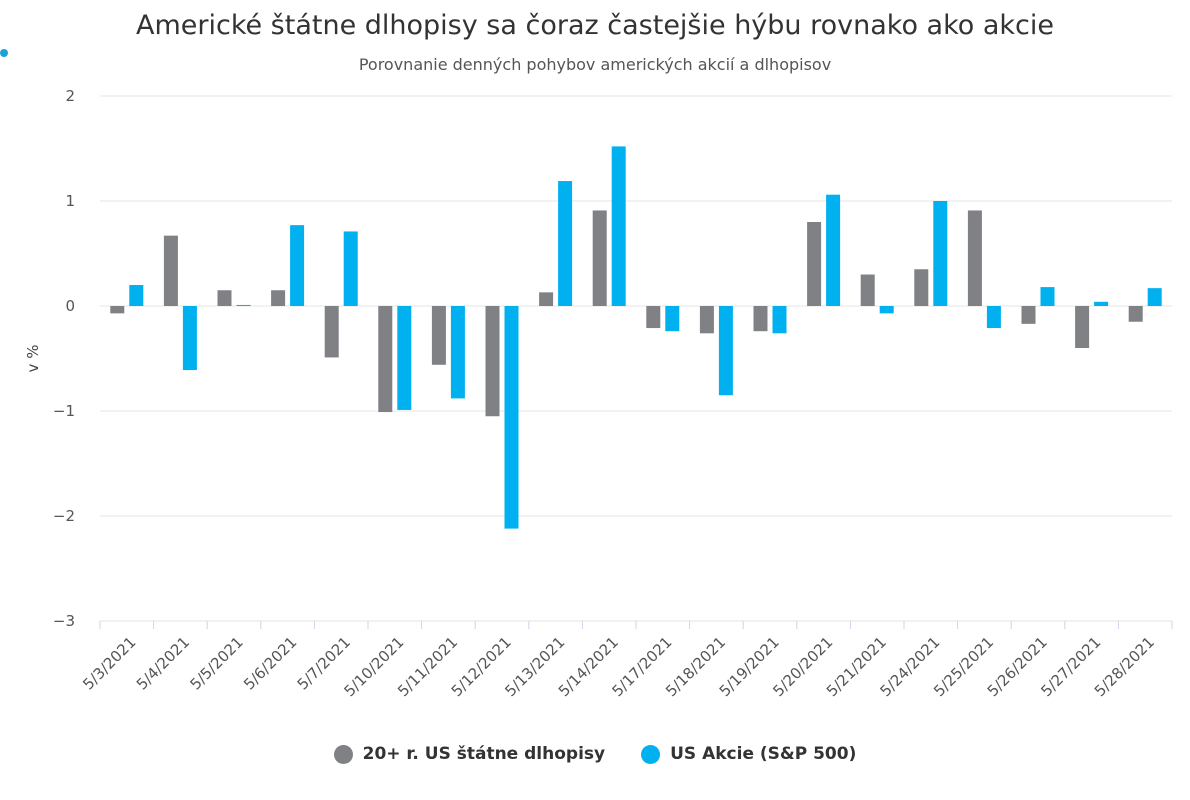 The image size is (1190, 800). Describe the element at coordinates (484, 754) in the screenshot. I see `legend-label-bonds: 20+ r. US štátne dlhopisy` at that location.